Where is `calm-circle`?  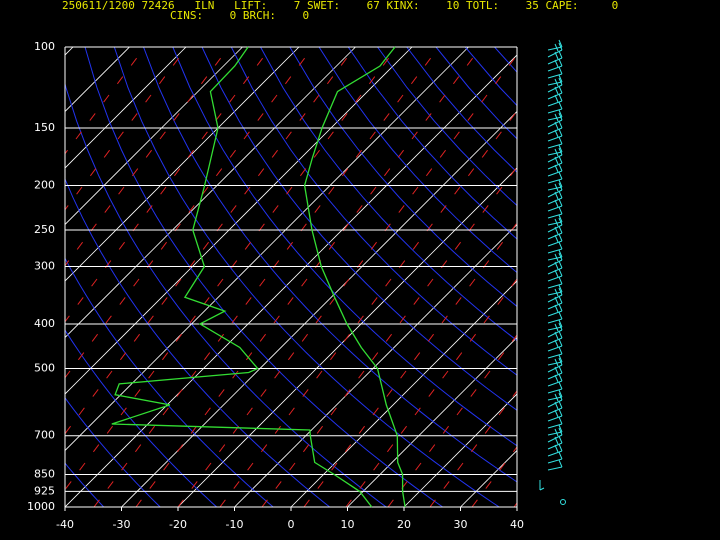 calm-circle is located at coordinates (563, 502).